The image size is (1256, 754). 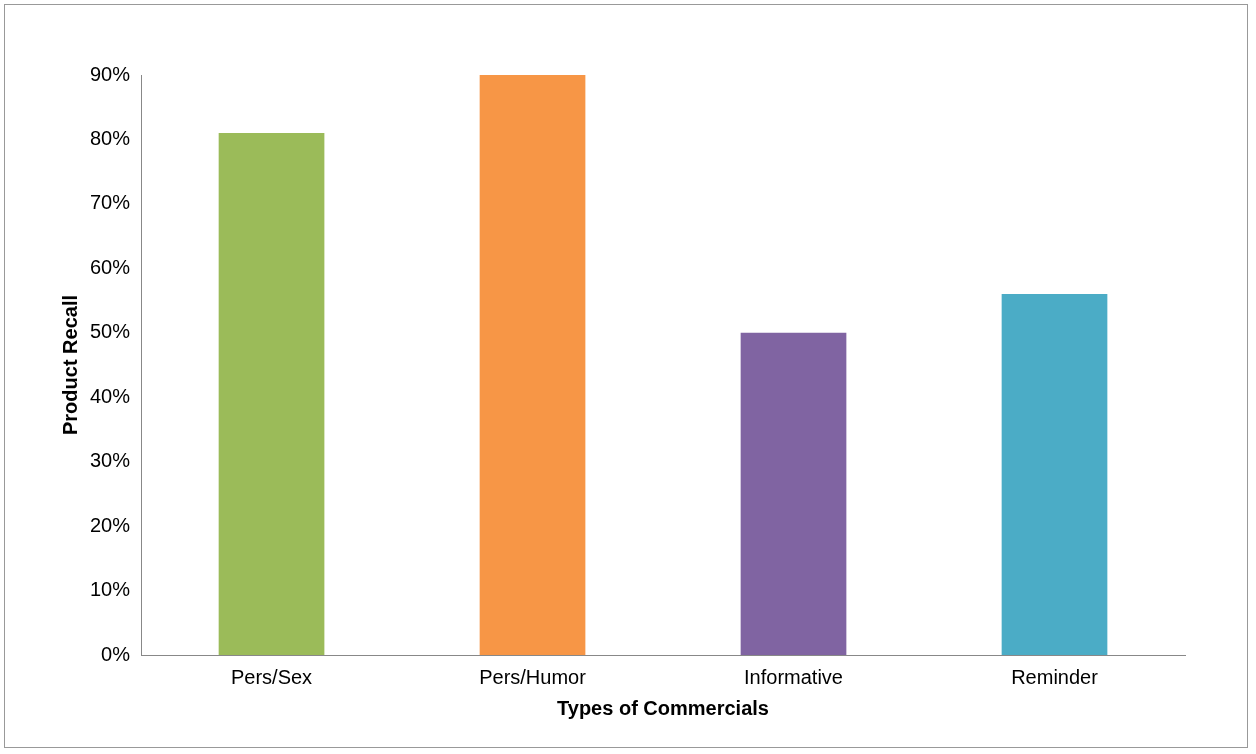 What do you see at coordinates (533, 676) in the screenshot?
I see `x-tick-label: Pers/Humor` at bounding box center [533, 676].